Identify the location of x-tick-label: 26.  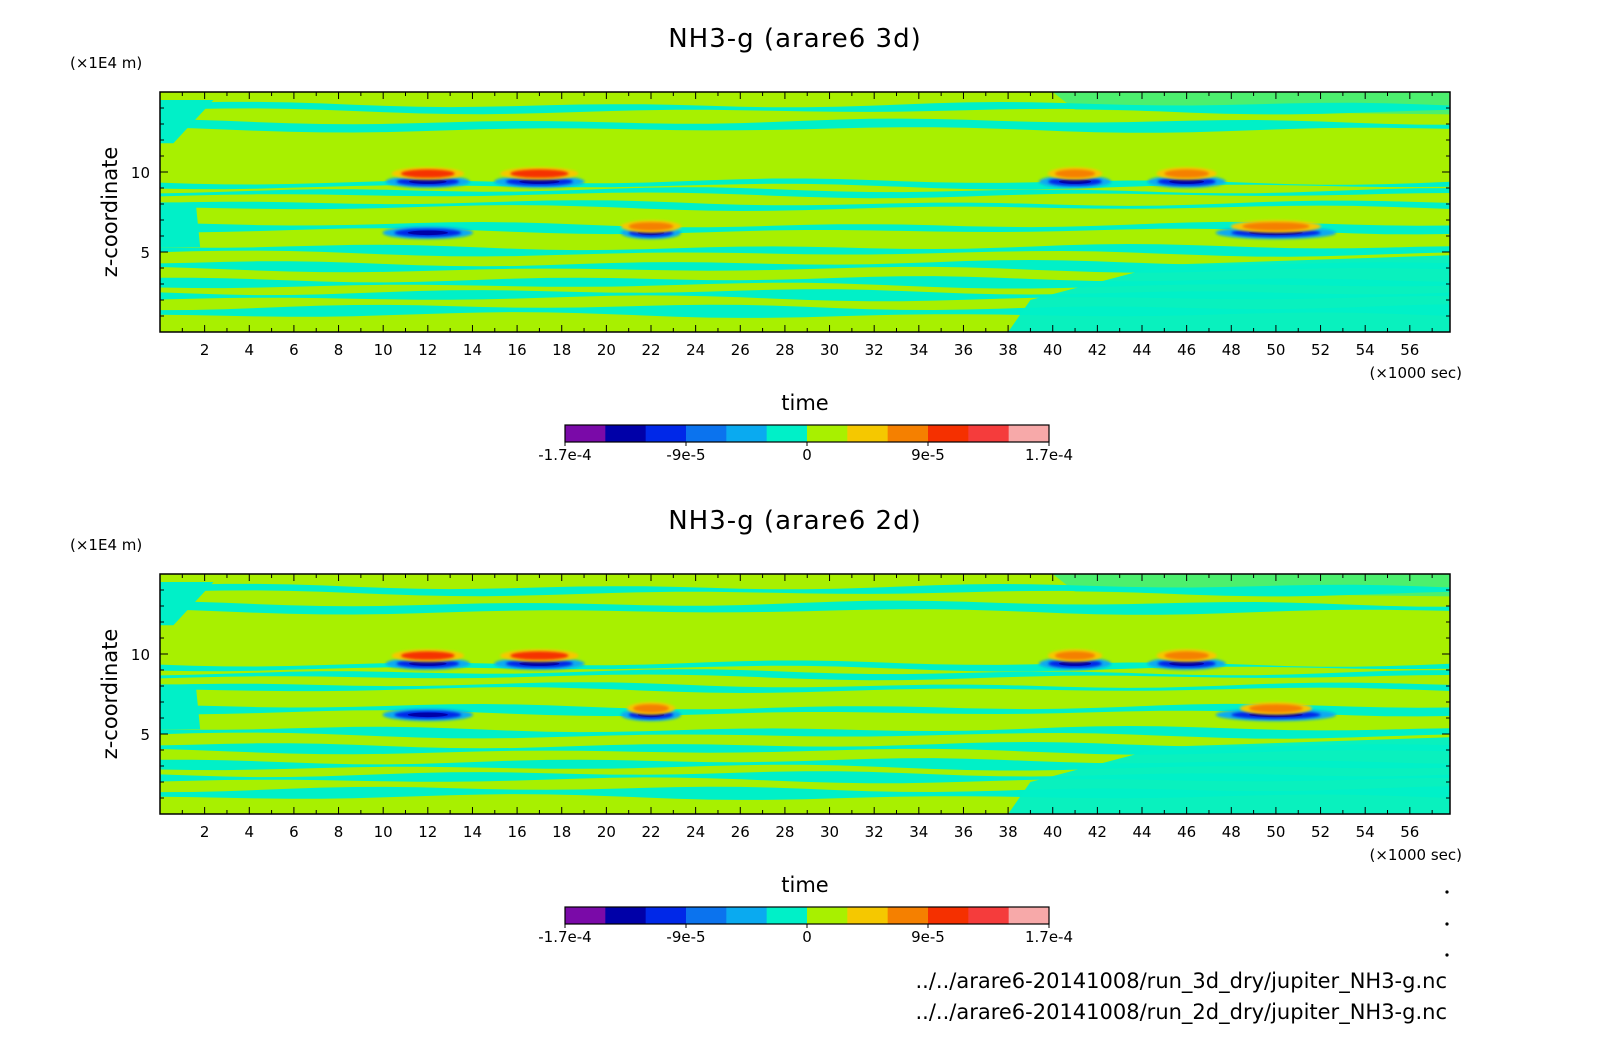
(740, 832).